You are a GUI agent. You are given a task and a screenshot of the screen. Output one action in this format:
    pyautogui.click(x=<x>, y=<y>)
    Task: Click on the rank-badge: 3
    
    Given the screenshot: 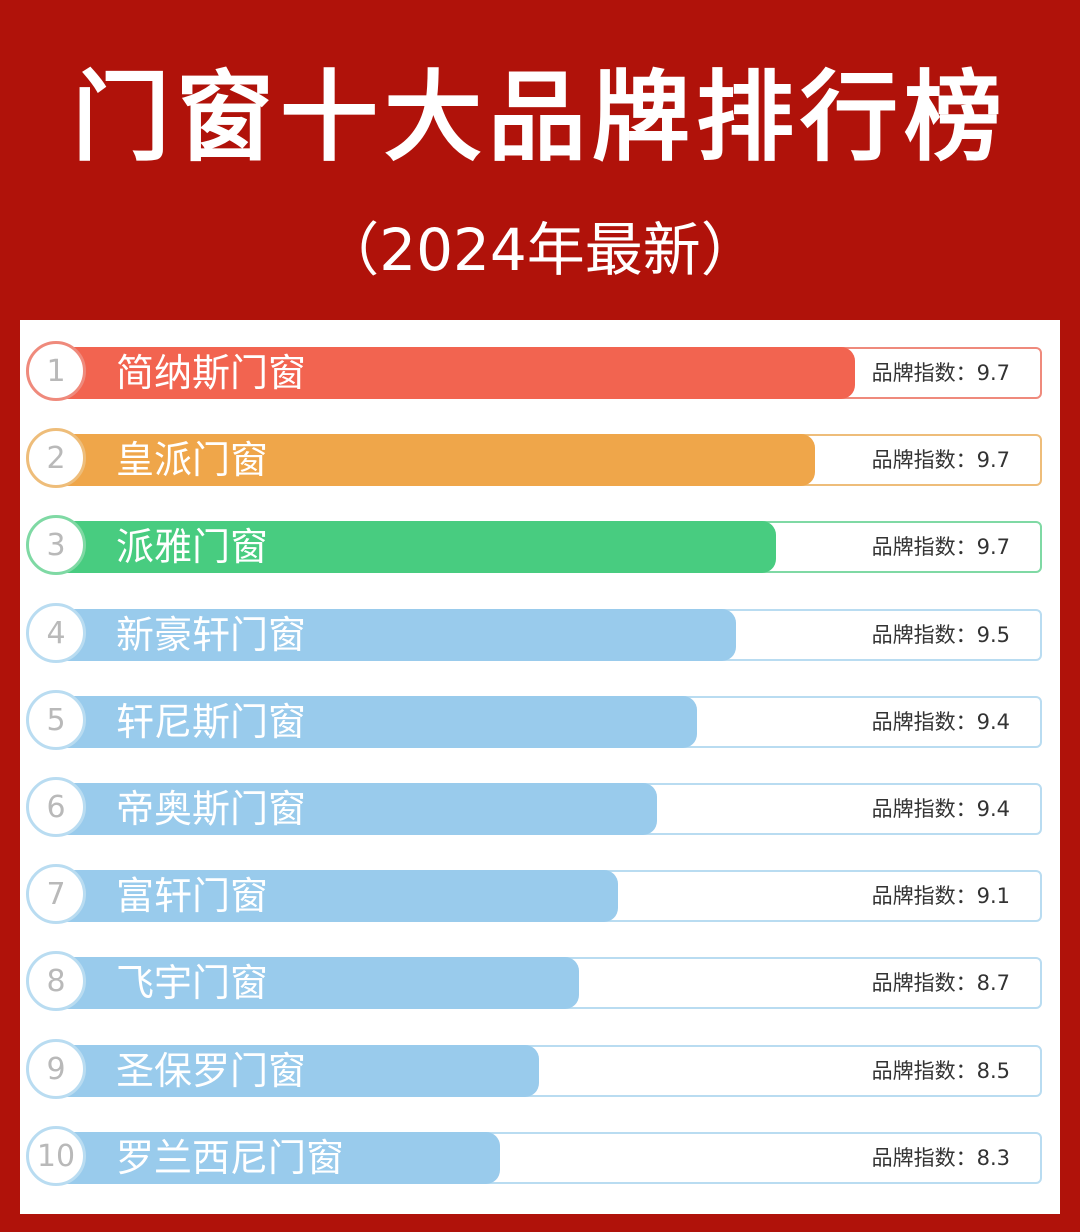 What is the action you would take?
    pyautogui.click(x=56, y=545)
    